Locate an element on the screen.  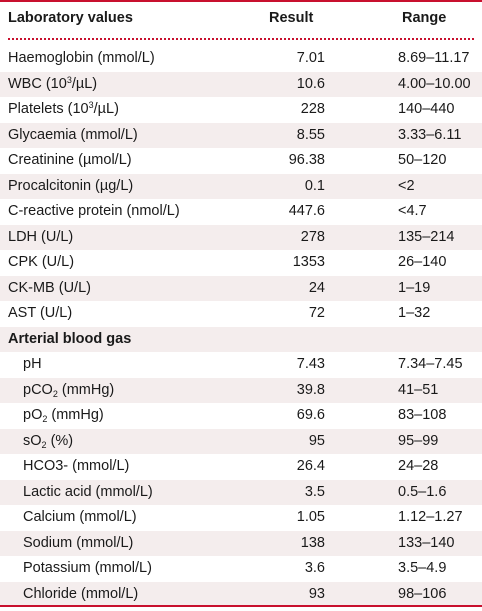
table-row: Glycaemia (mmol/L) 8.55 3.33–6.11 is located at coordinates (241, 135).